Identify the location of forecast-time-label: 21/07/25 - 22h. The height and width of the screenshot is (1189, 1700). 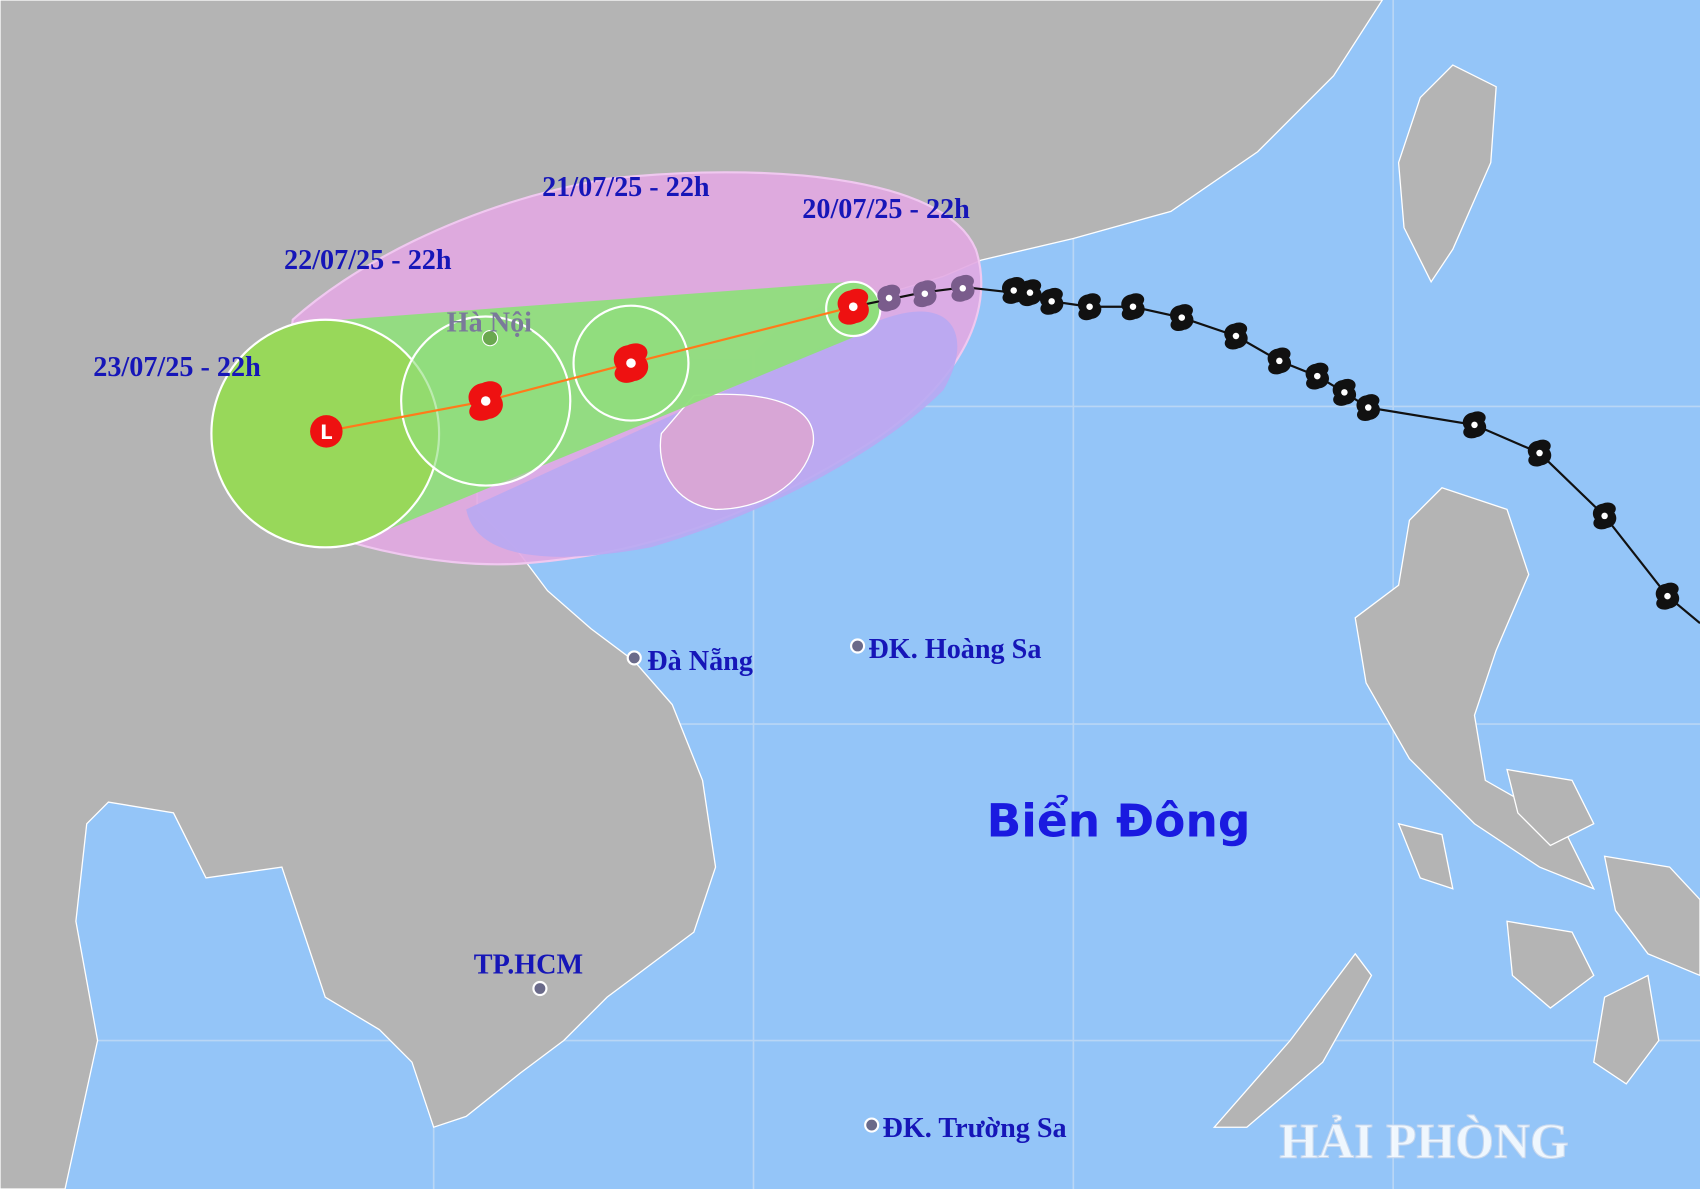
(626, 187).